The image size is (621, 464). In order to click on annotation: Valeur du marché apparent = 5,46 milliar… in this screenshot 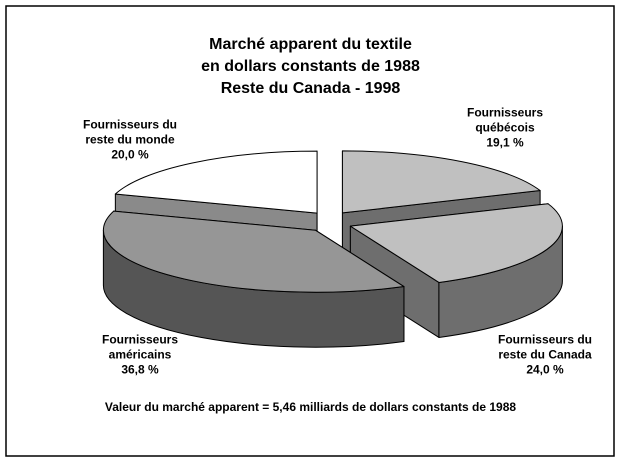, I will do `click(310, 407)`.